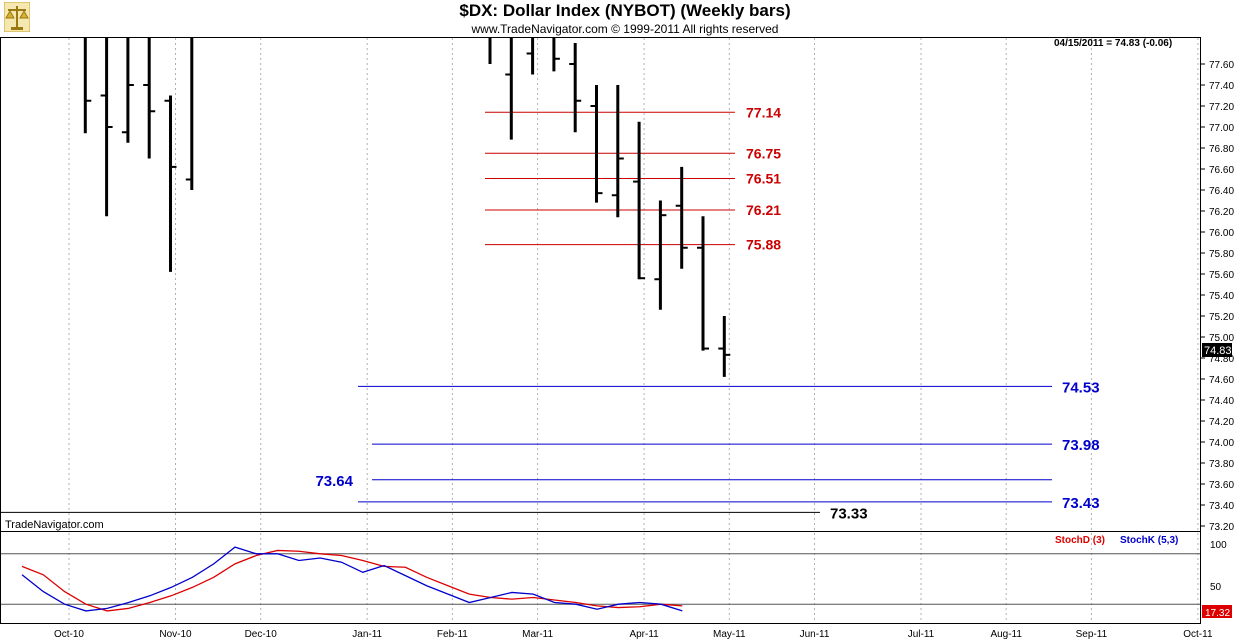 The width and height of the screenshot is (1250, 643). I want to click on y-tick-77.20: 77.20, so click(1221, 107).